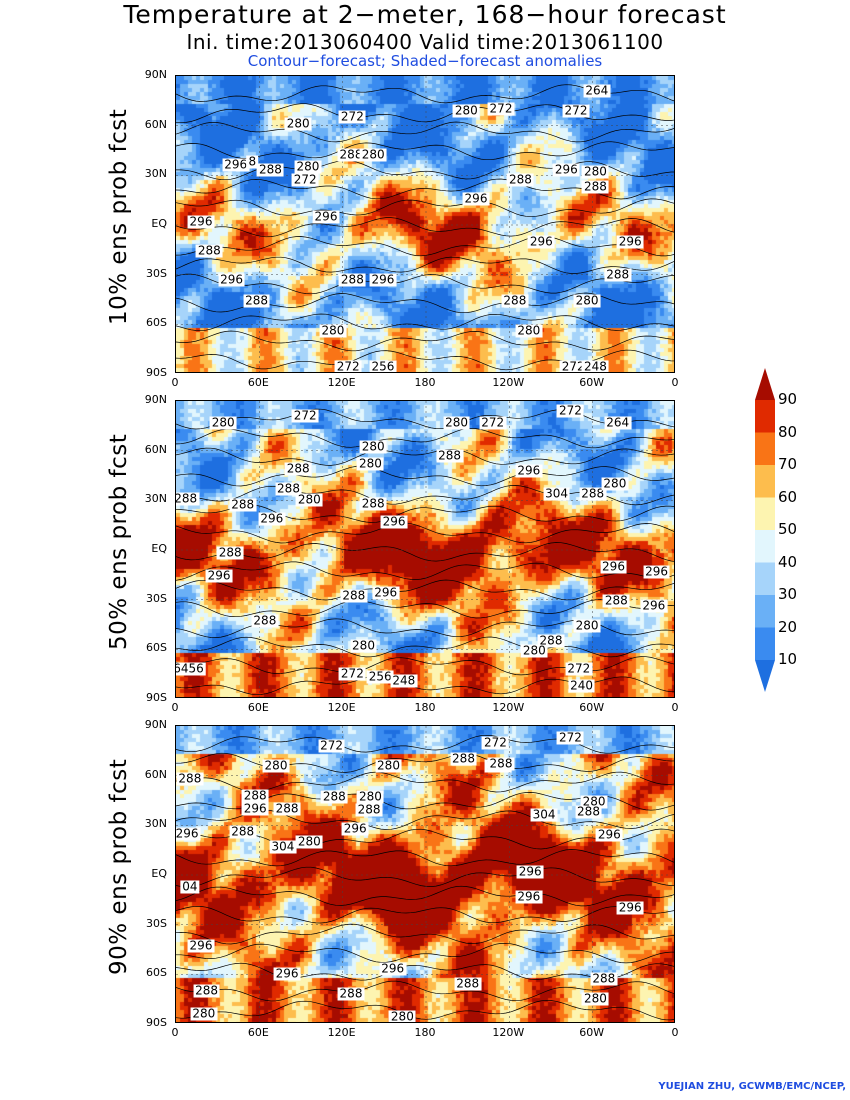 This screenshot has width=850, height=1100. I want to click on contour-label: 256, so click(380, 676).